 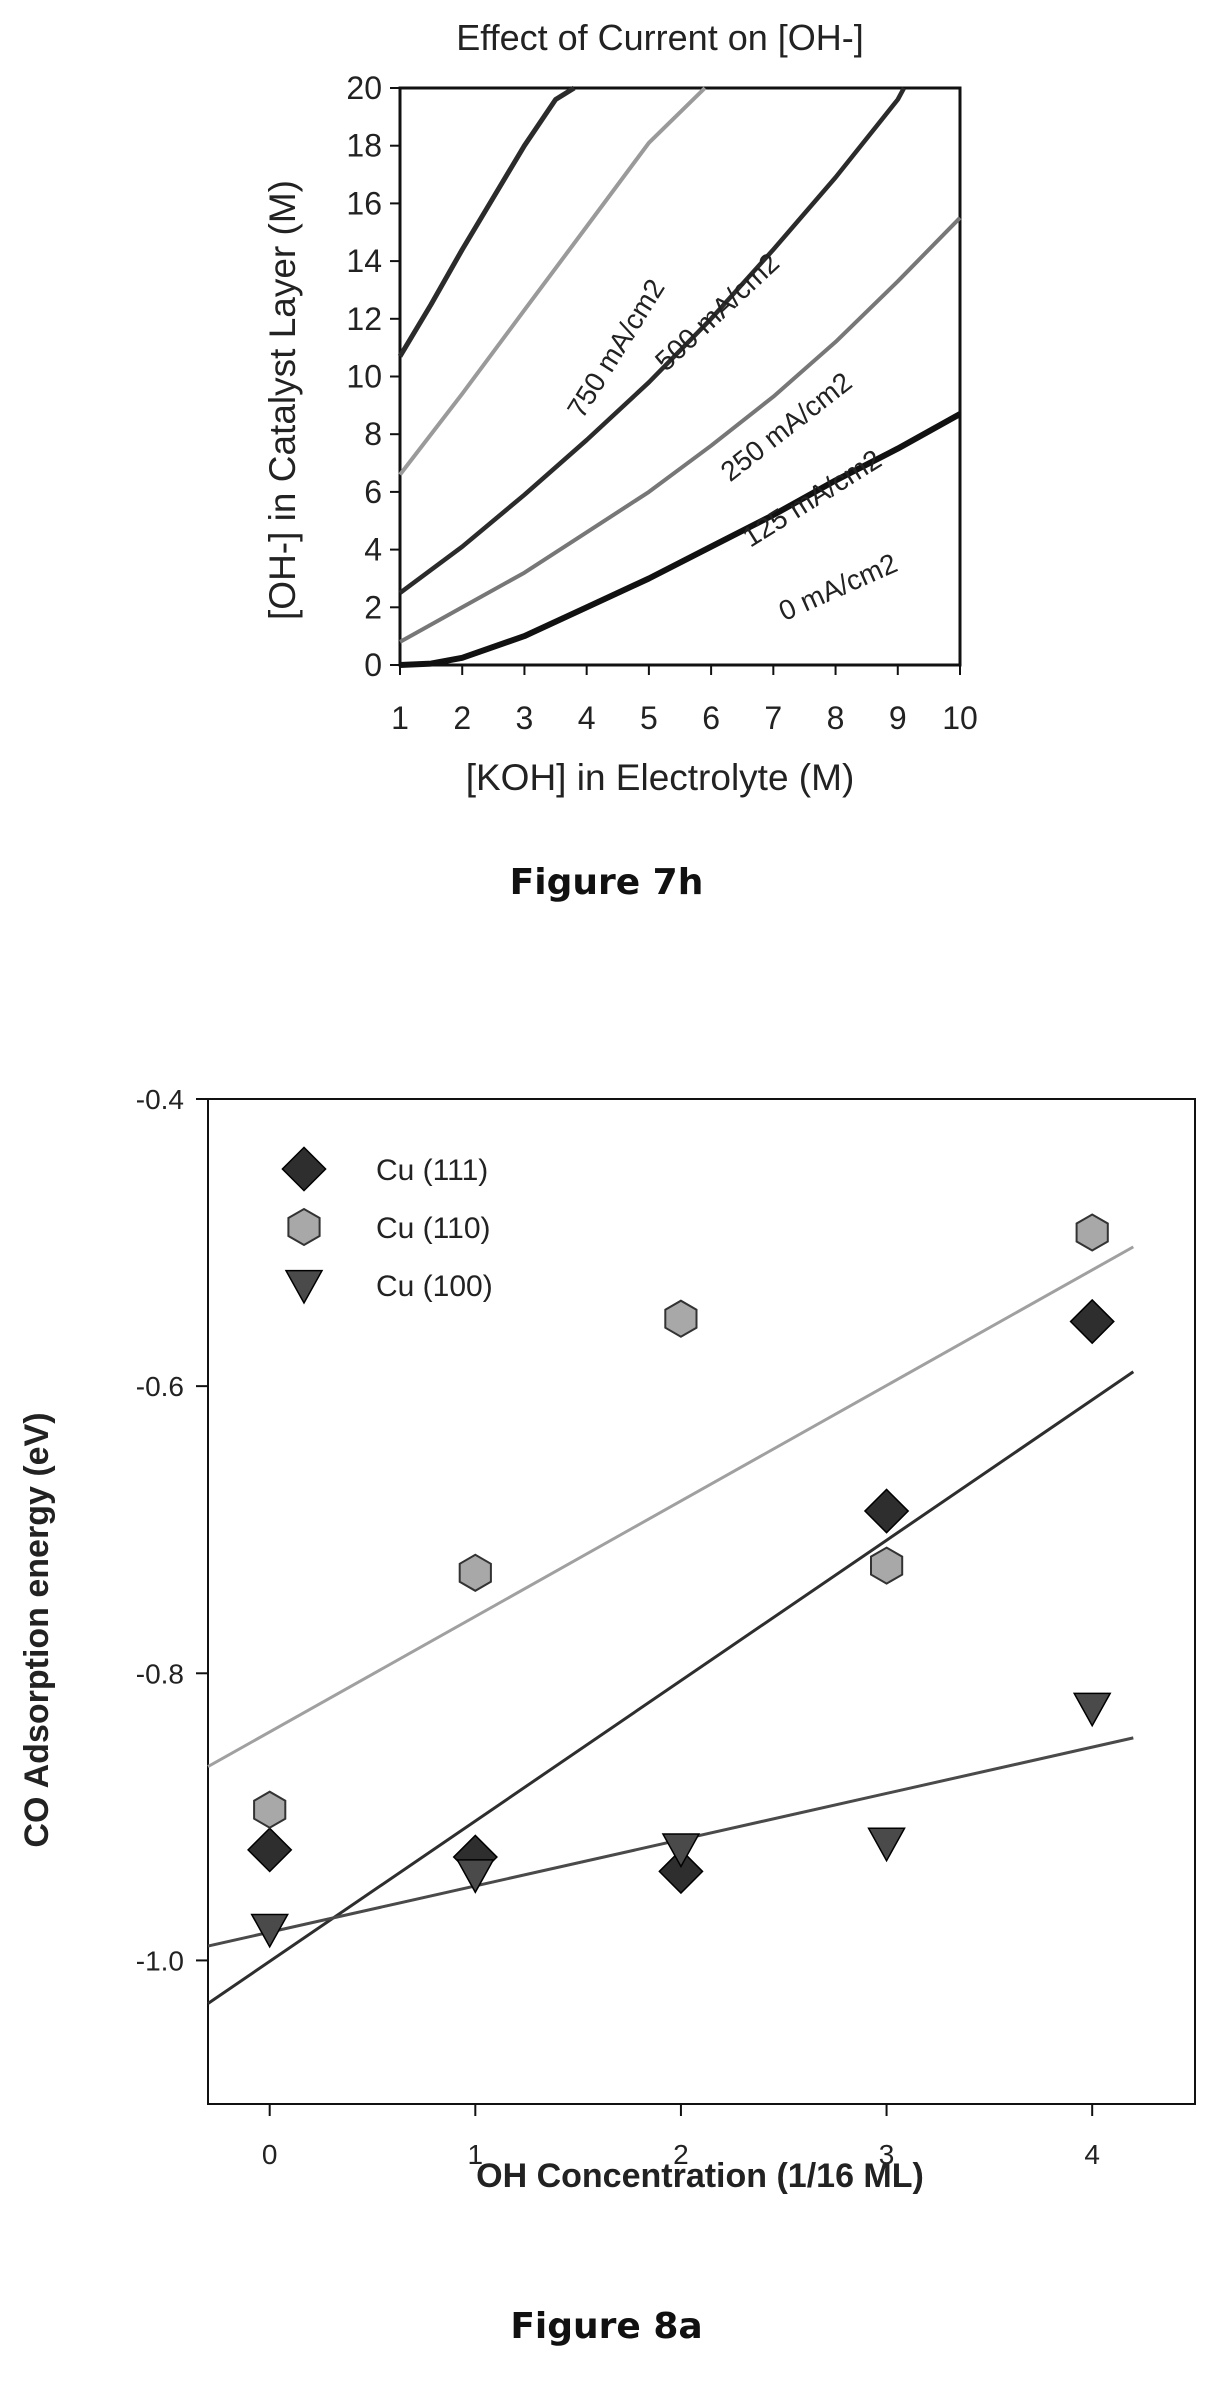 What do you see at coordinates (373, 665) in the screenshot?
I see `y-tick-label: 0` at bounding box center [373, 665].